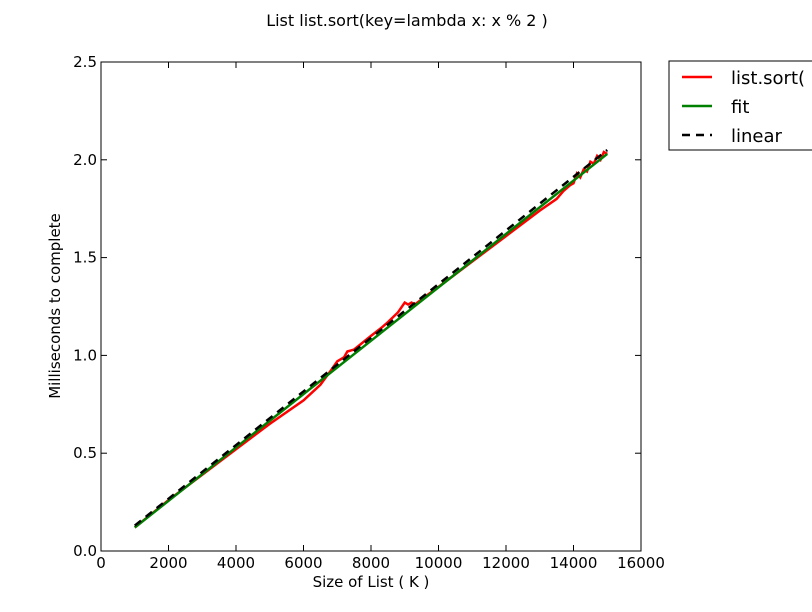 The height and width of the screenshot is (612, 812). What do you see at coordinates (303, 563) in the screenshot?
I see `x-tick-label: 6000` at bounding box center [303, 563].